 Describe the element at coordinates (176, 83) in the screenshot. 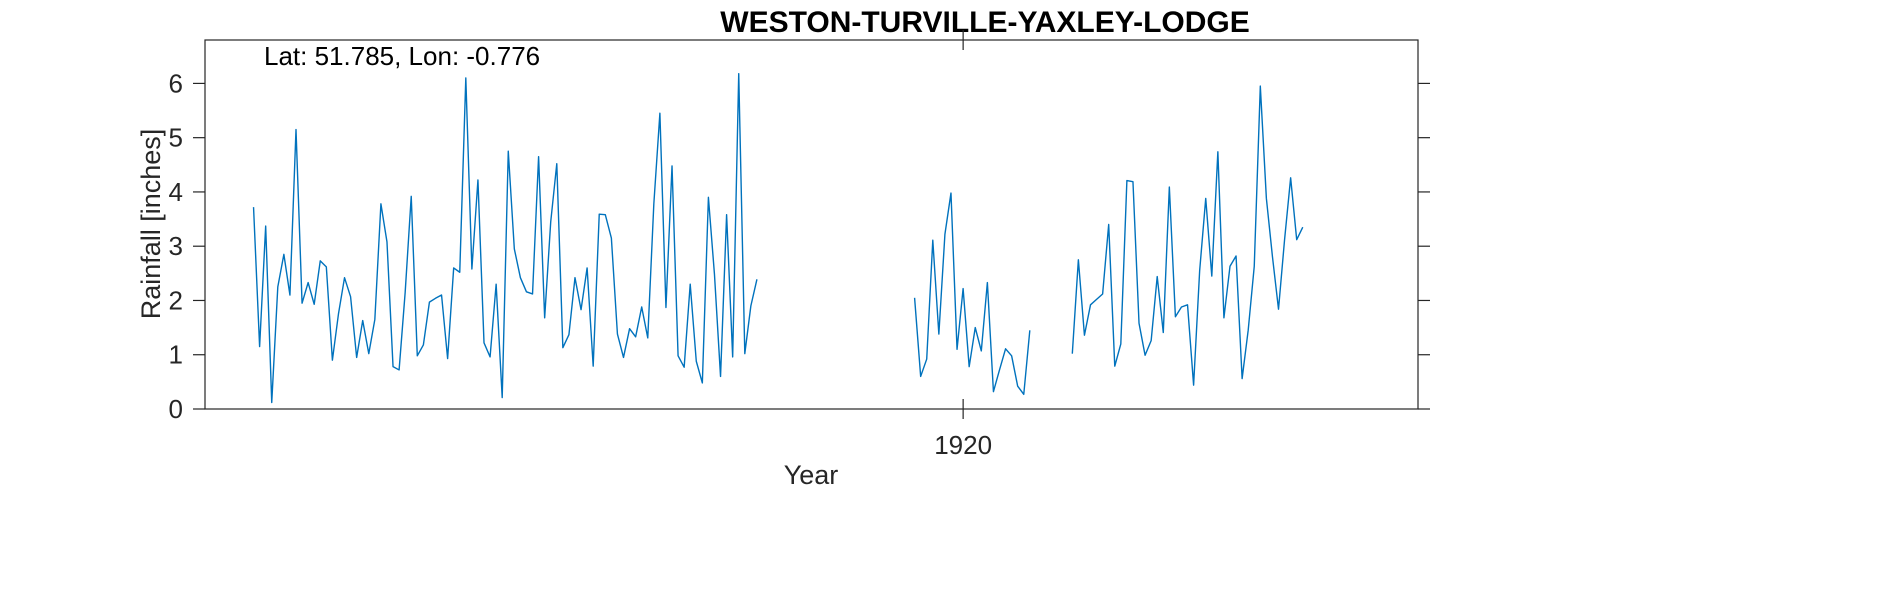

I see `y-tick-label: 6` at that location.